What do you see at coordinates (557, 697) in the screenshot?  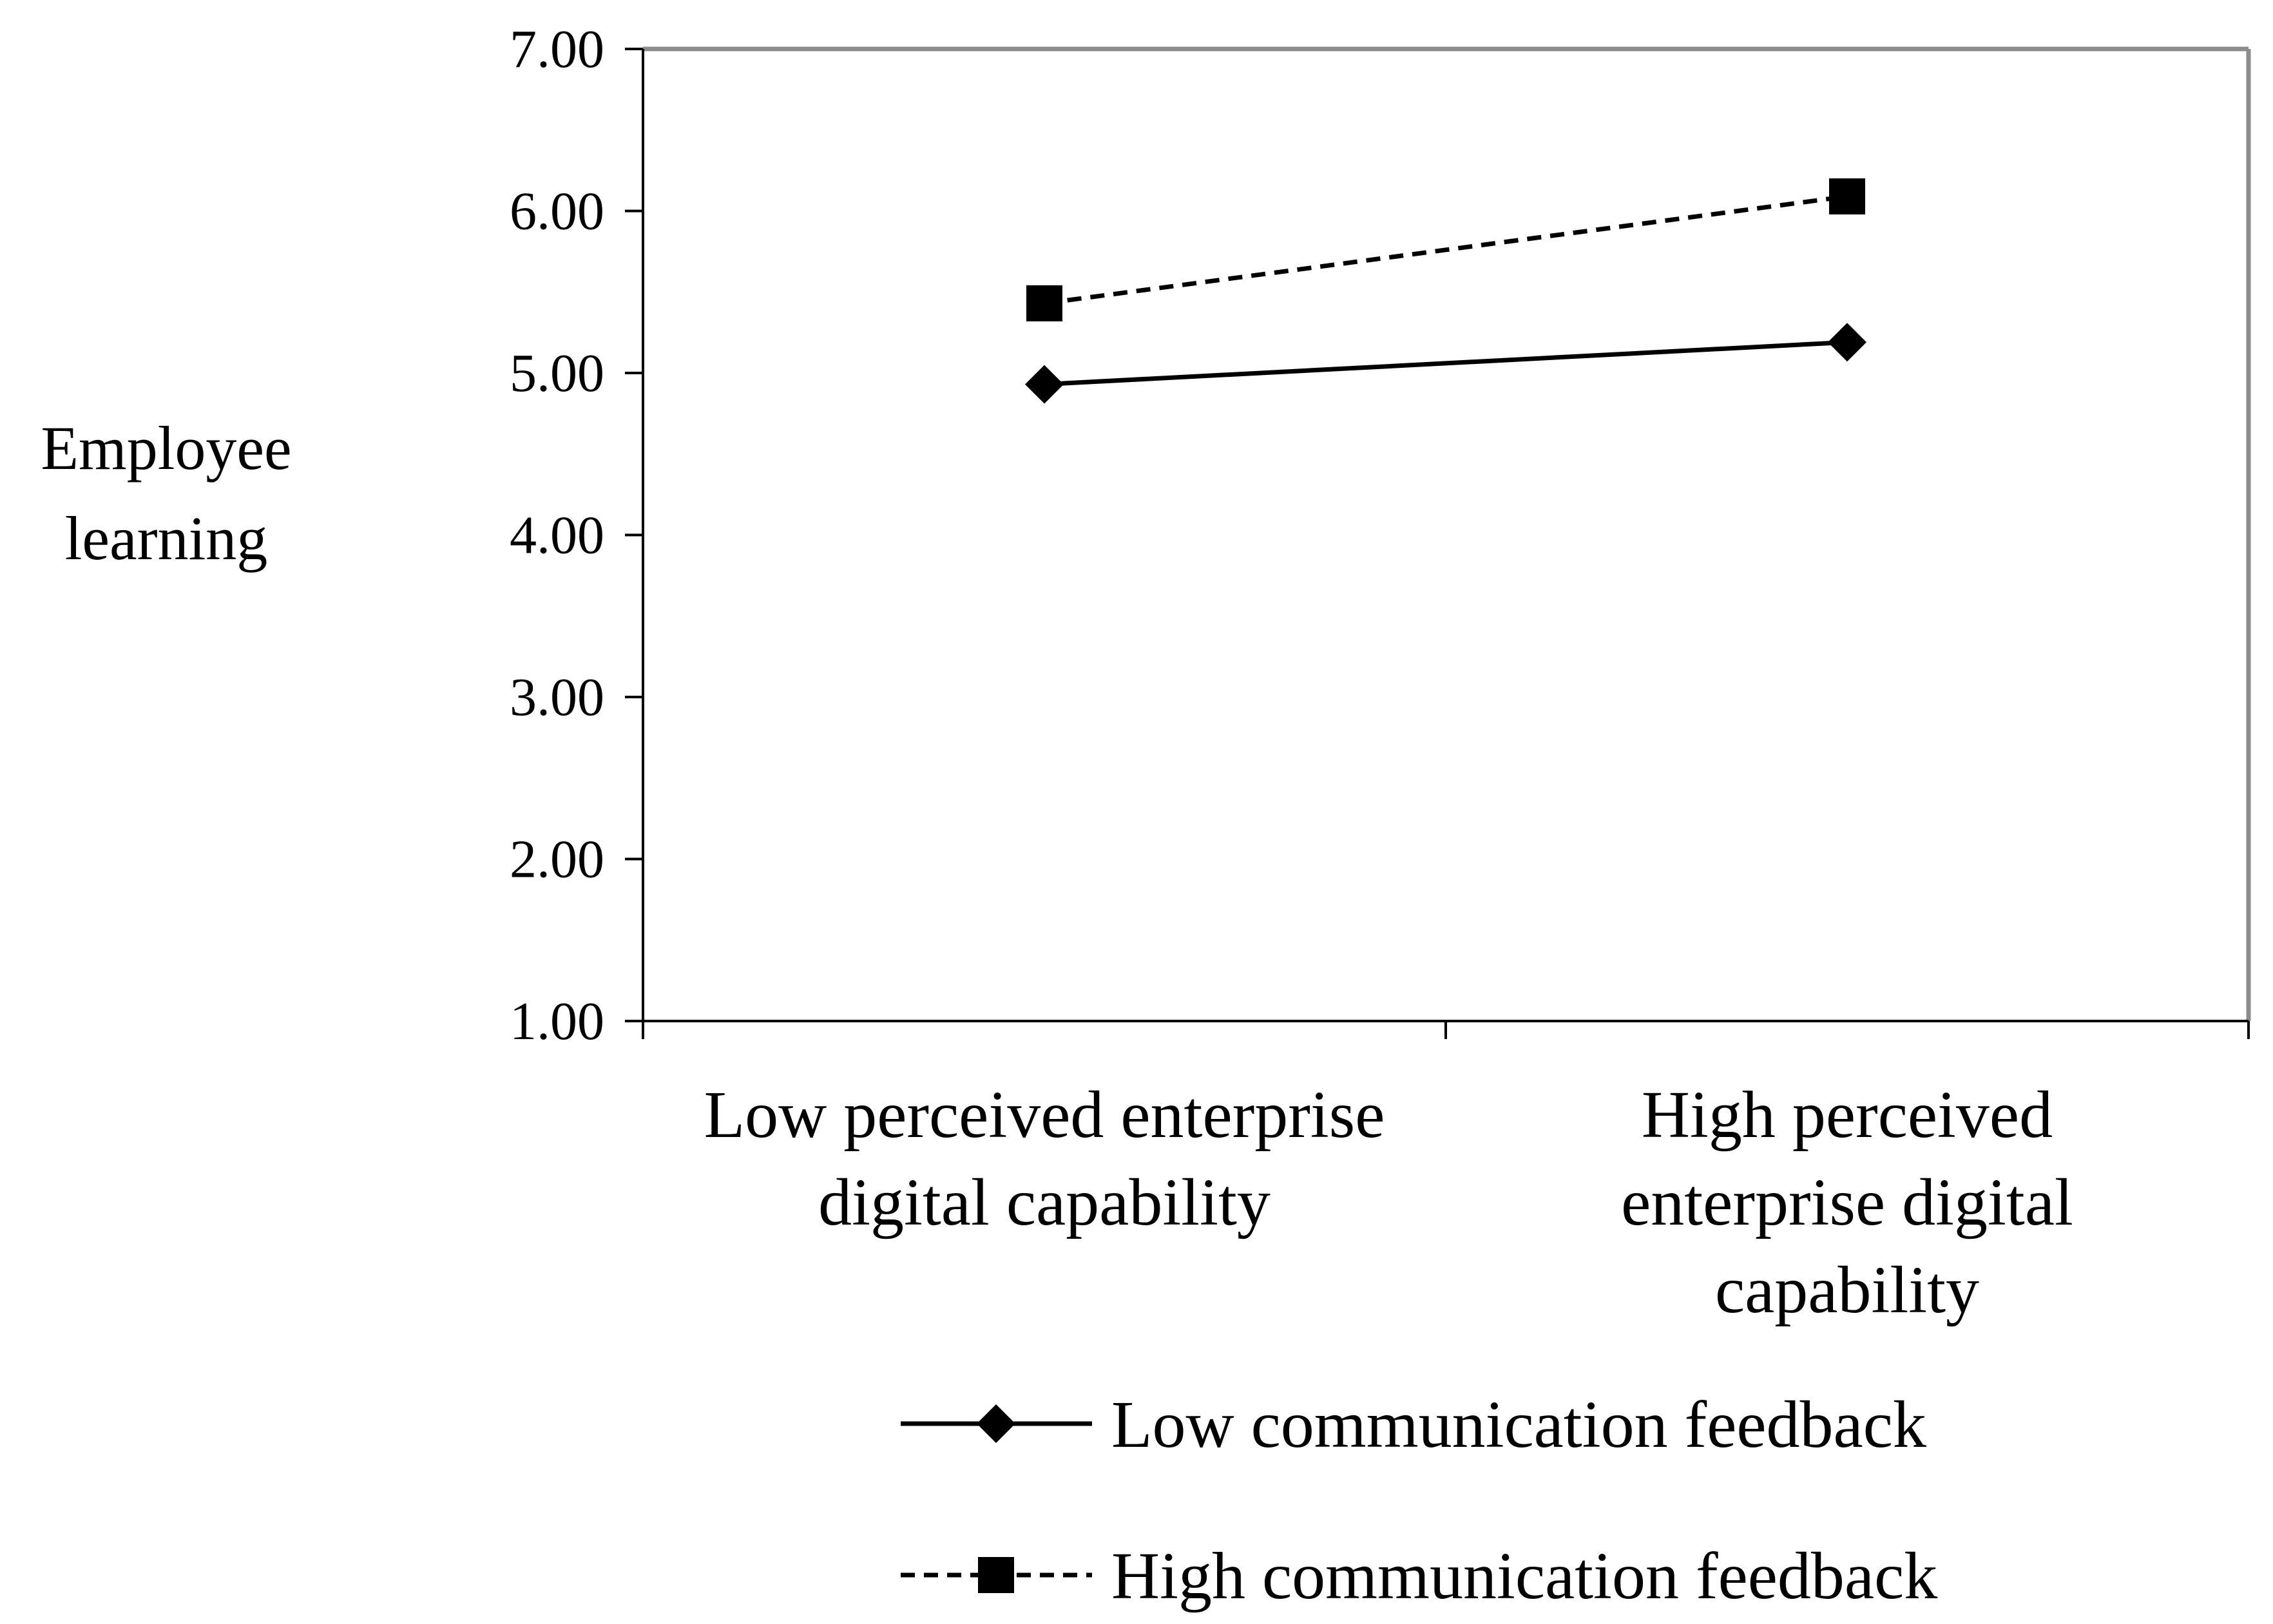 I see `y-tick-label: 3.00` at bounding box center [557, 697].